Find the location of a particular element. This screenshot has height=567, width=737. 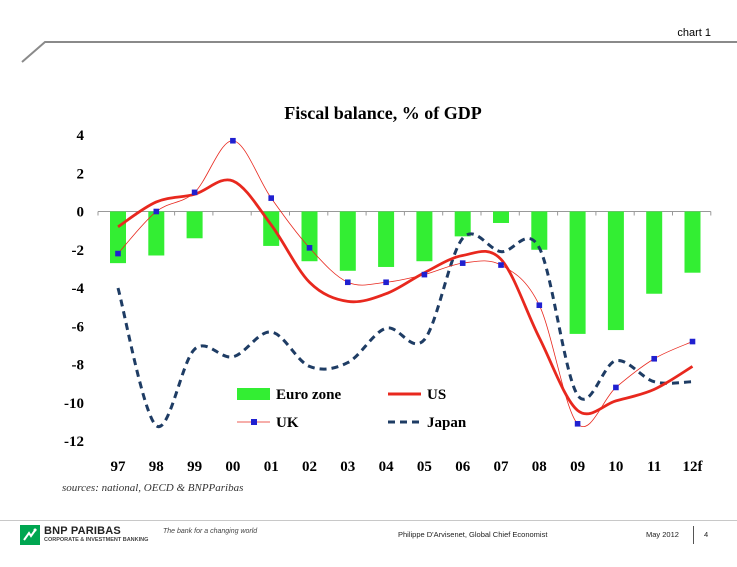

legend-eurozone-swatch is located at coordinates (253, 394).